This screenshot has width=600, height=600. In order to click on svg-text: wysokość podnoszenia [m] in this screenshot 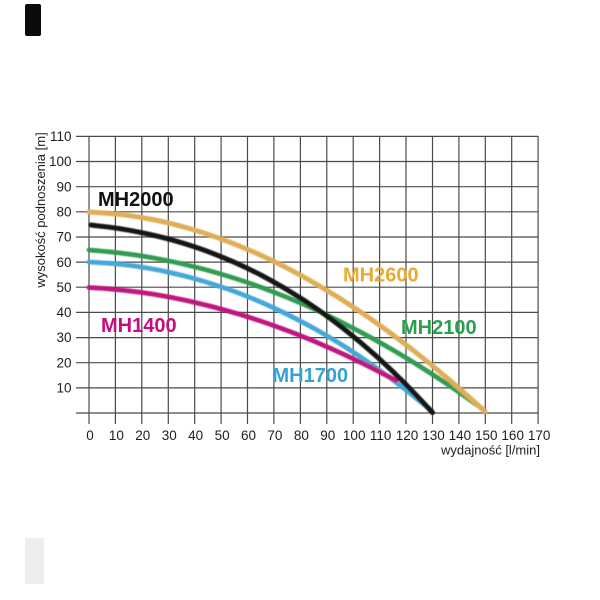, I will do `click(40, 210)`.